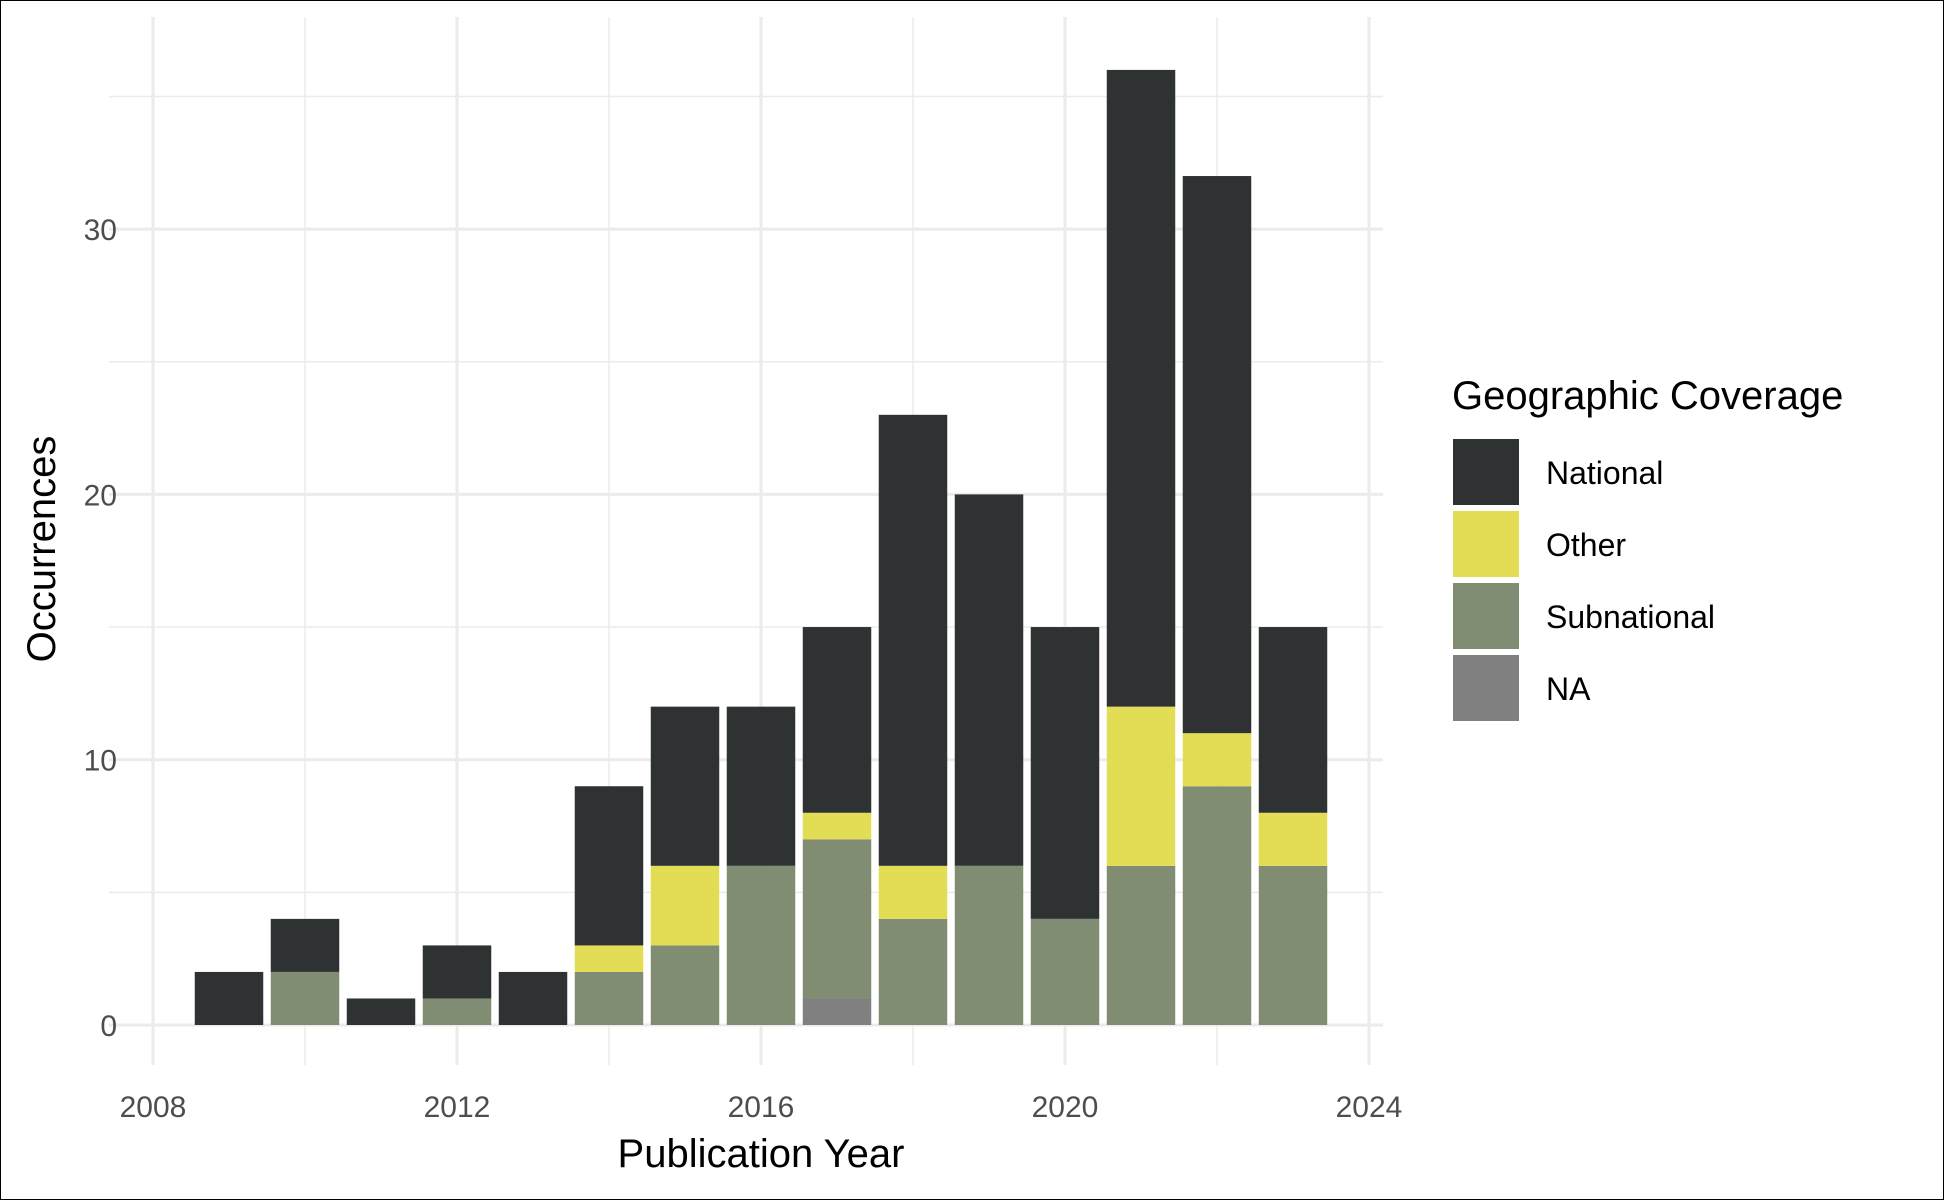 The width and height of the screenshot is (1944, 1201). Describe the element at coordinates (1369, 1107) in the screenshot. I see `x-tick-label: 2024` at that location.